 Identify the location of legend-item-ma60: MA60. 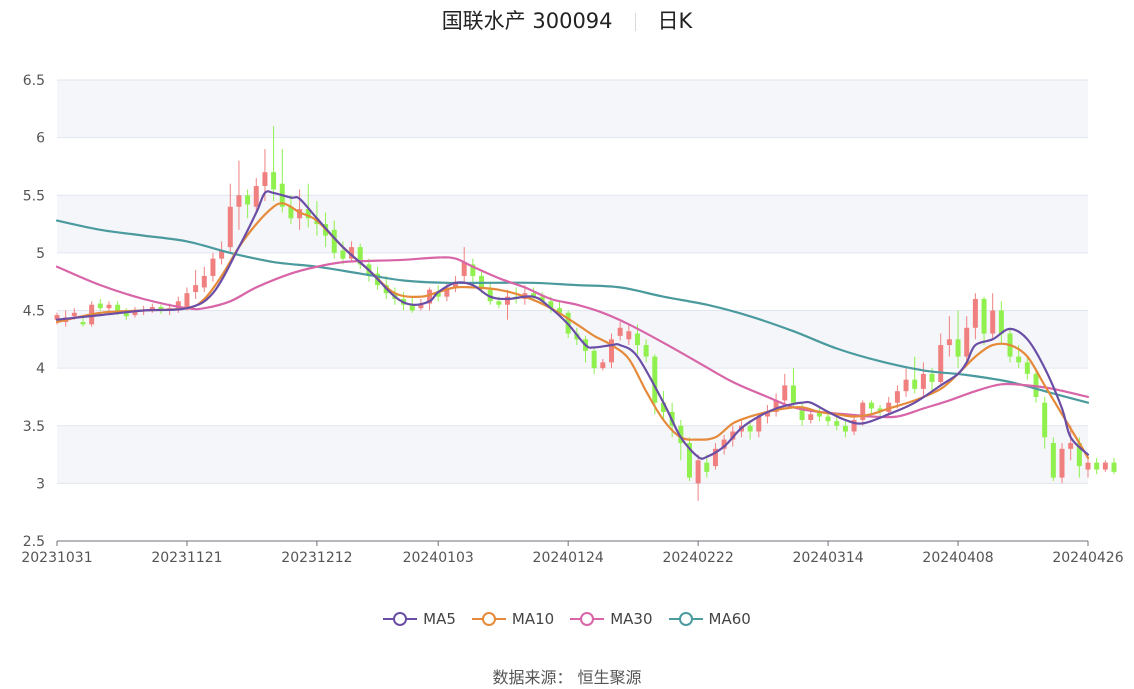
(709, 619).